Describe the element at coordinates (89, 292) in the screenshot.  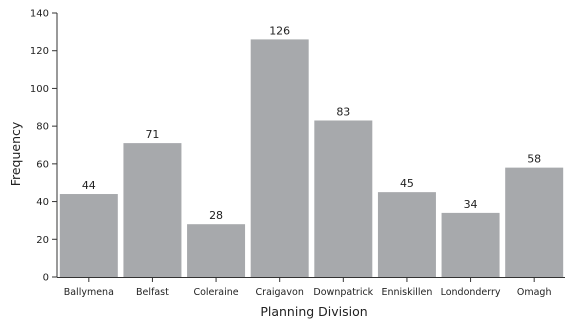
I see `x-tick-label: Ballymena` at that location.